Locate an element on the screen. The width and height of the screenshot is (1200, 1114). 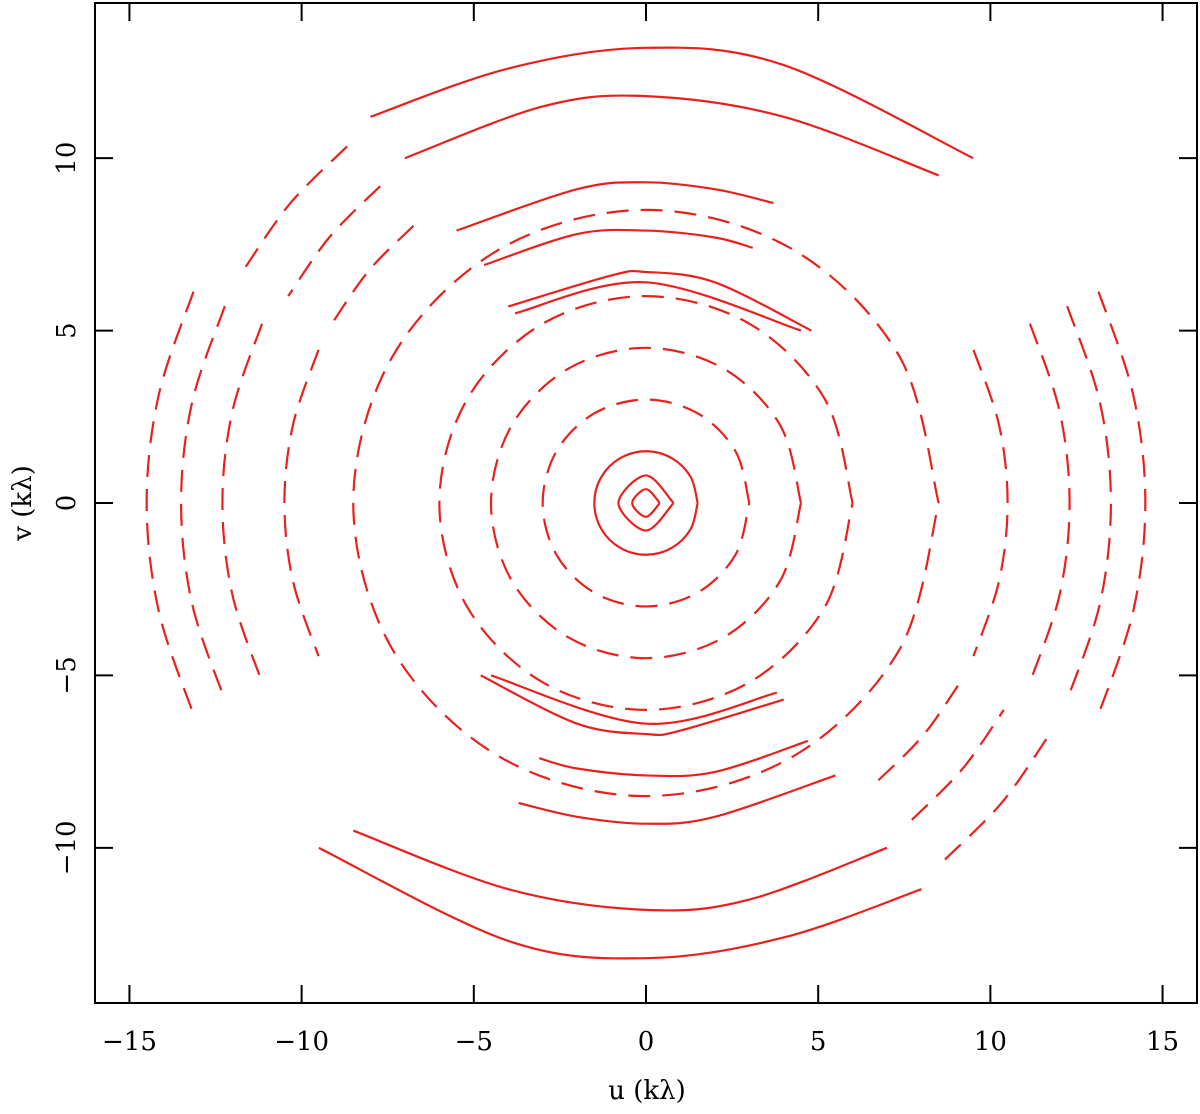
x-axis-label: u (kλ) is located at coordinates (647, 1091).